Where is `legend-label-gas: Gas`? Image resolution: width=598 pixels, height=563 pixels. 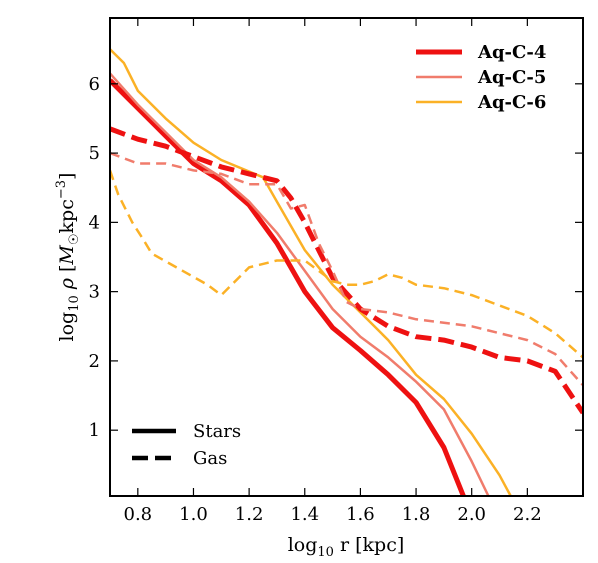 legend-label-gas: Gas is located at coordinates (210, 458).